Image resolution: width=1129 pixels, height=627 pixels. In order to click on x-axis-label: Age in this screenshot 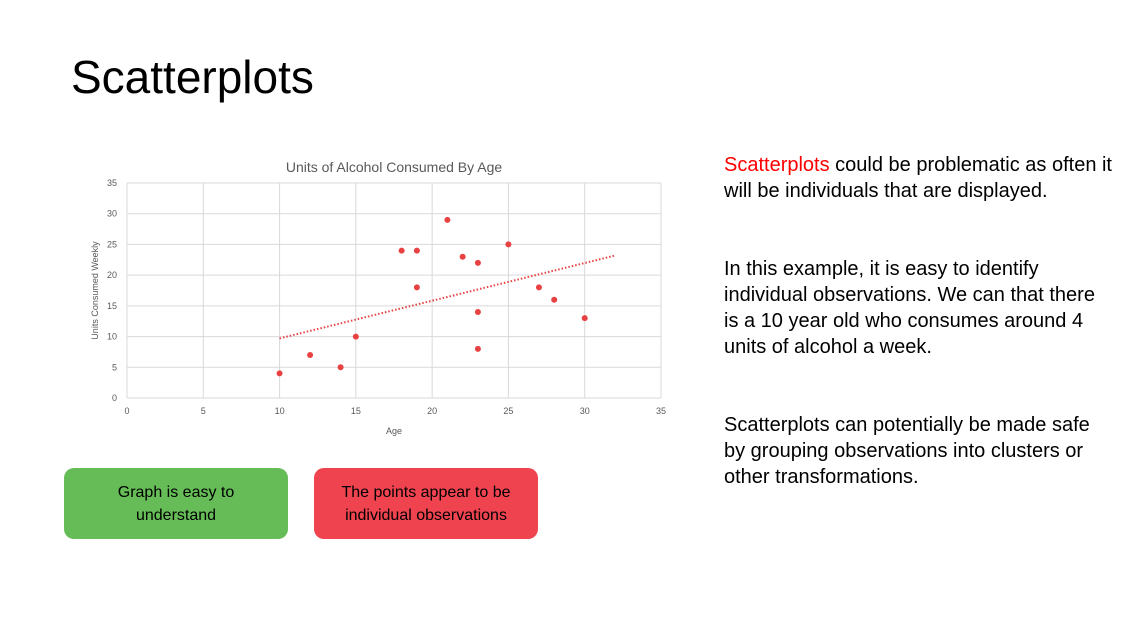, I will do `click(394, 431)`.